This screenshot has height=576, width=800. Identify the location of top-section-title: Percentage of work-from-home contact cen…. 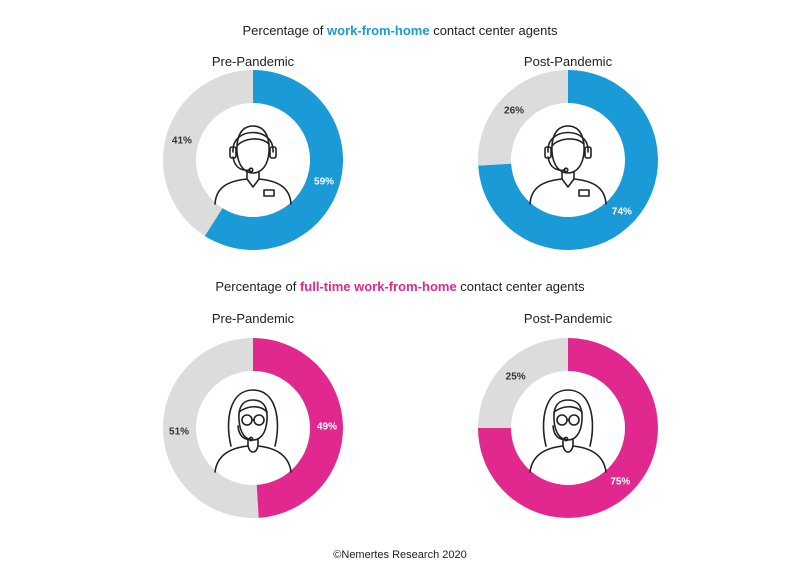
(400, 30).